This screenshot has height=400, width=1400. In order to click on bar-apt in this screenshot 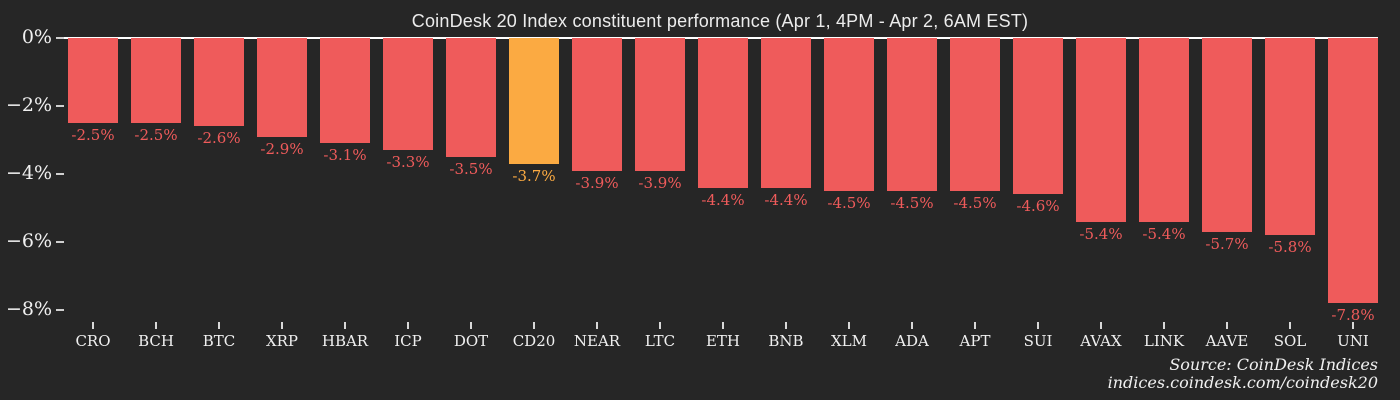, I will do `click(975, 114)`.